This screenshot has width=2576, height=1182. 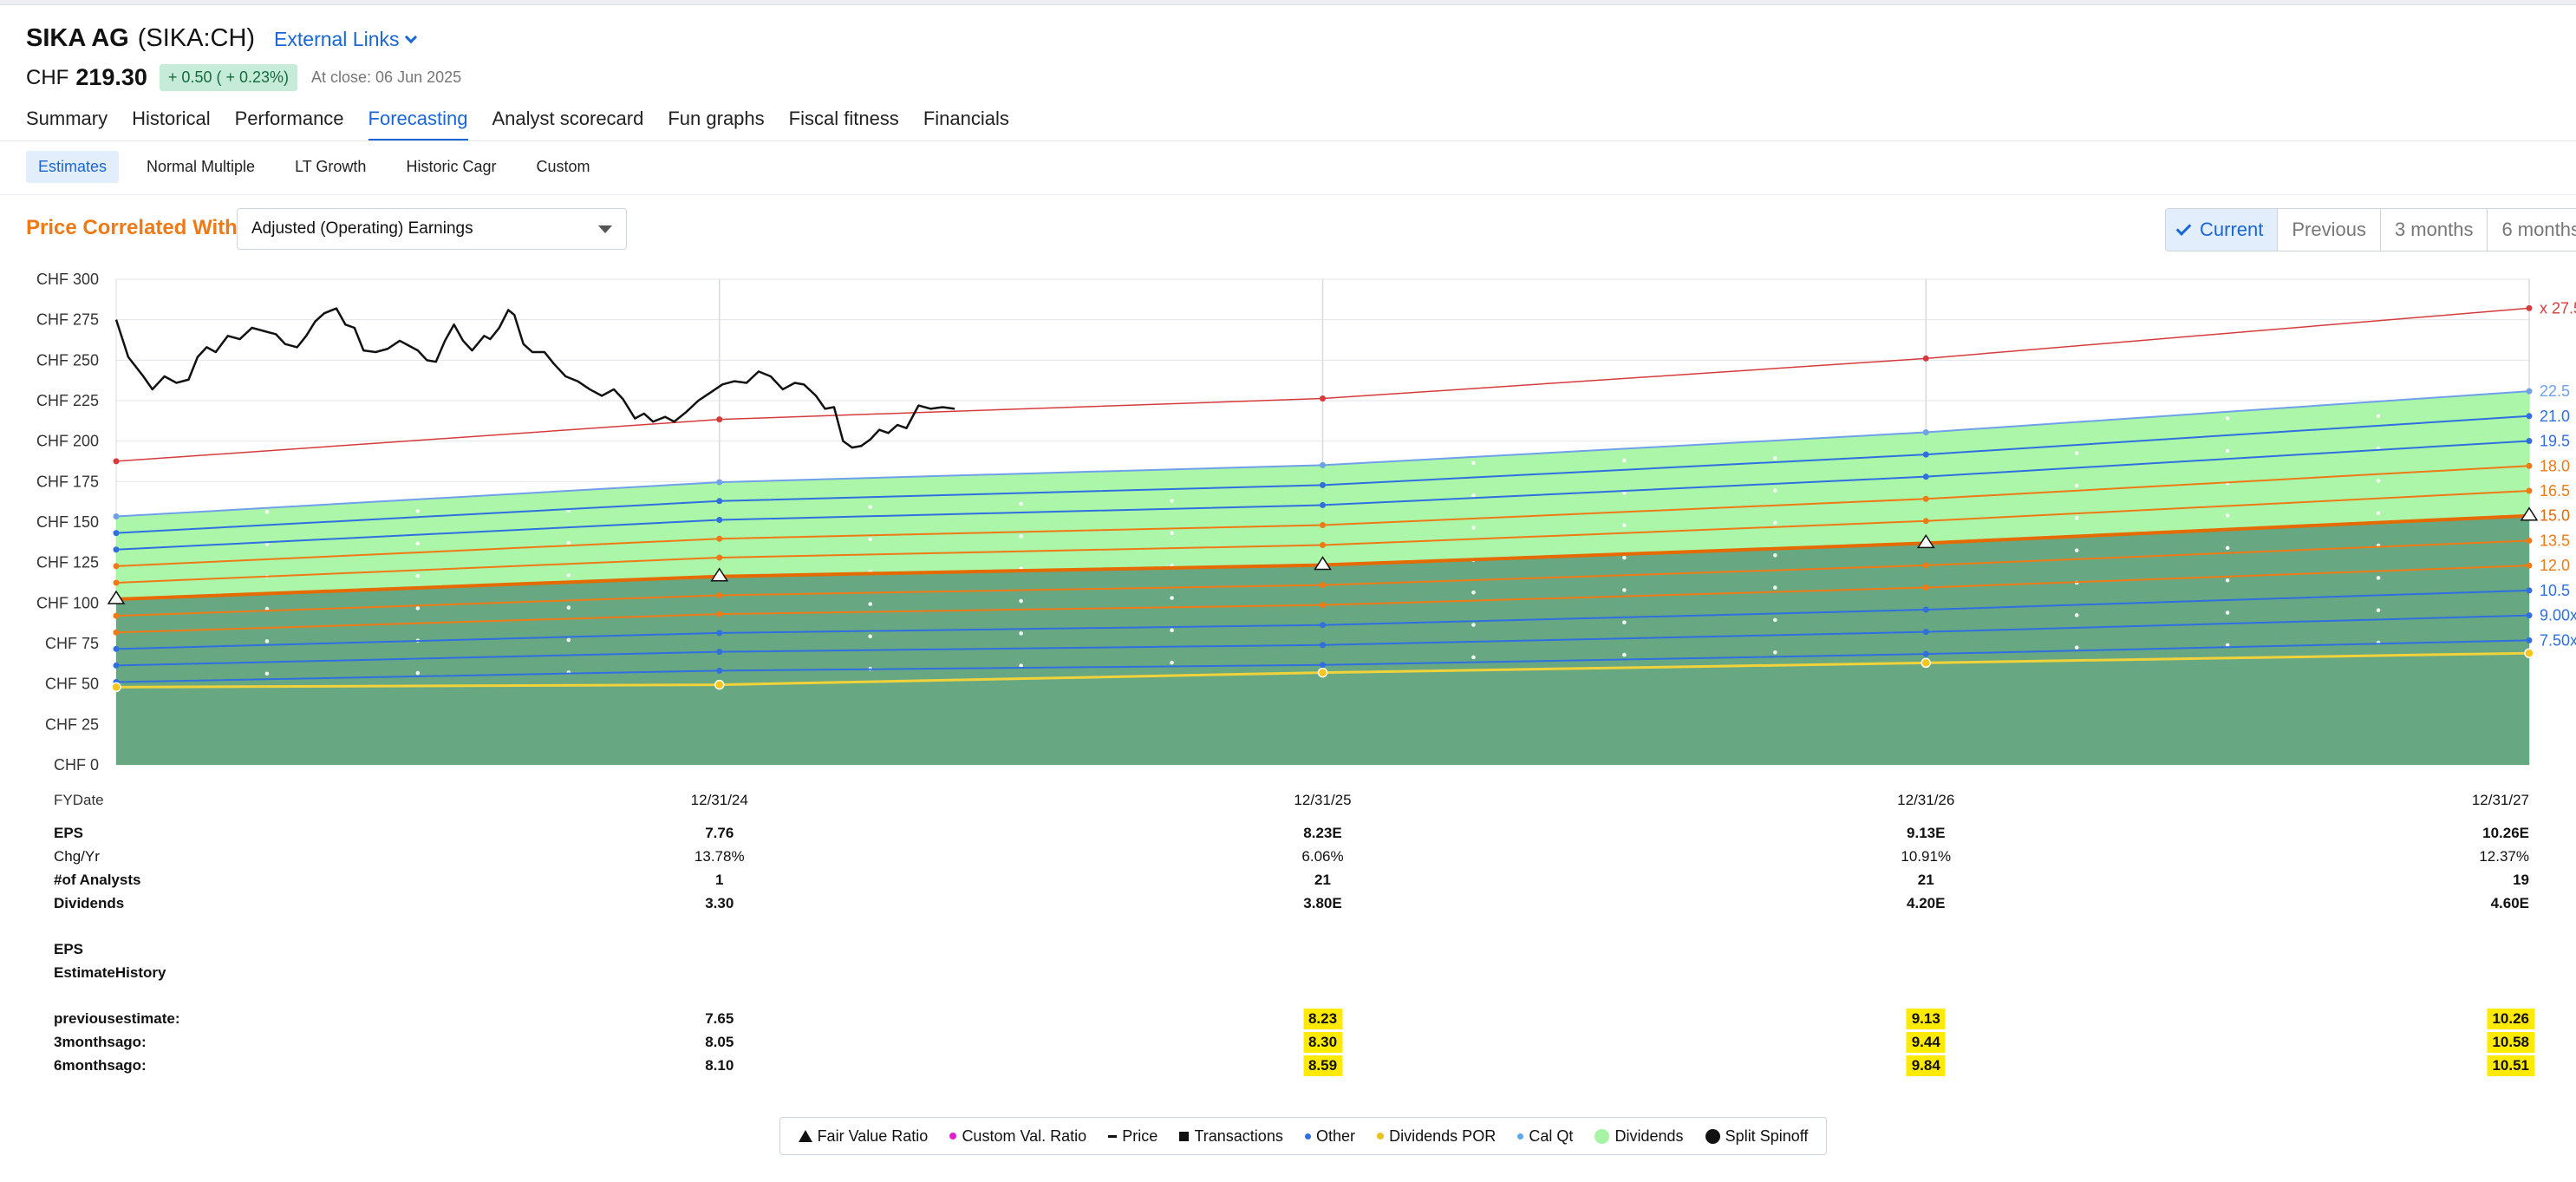 What do you see at coordinates (1024, 1136) in the screenshot?
I see `legend-label: Custom Val. Ratio` at bounding box center [1024, 1136].